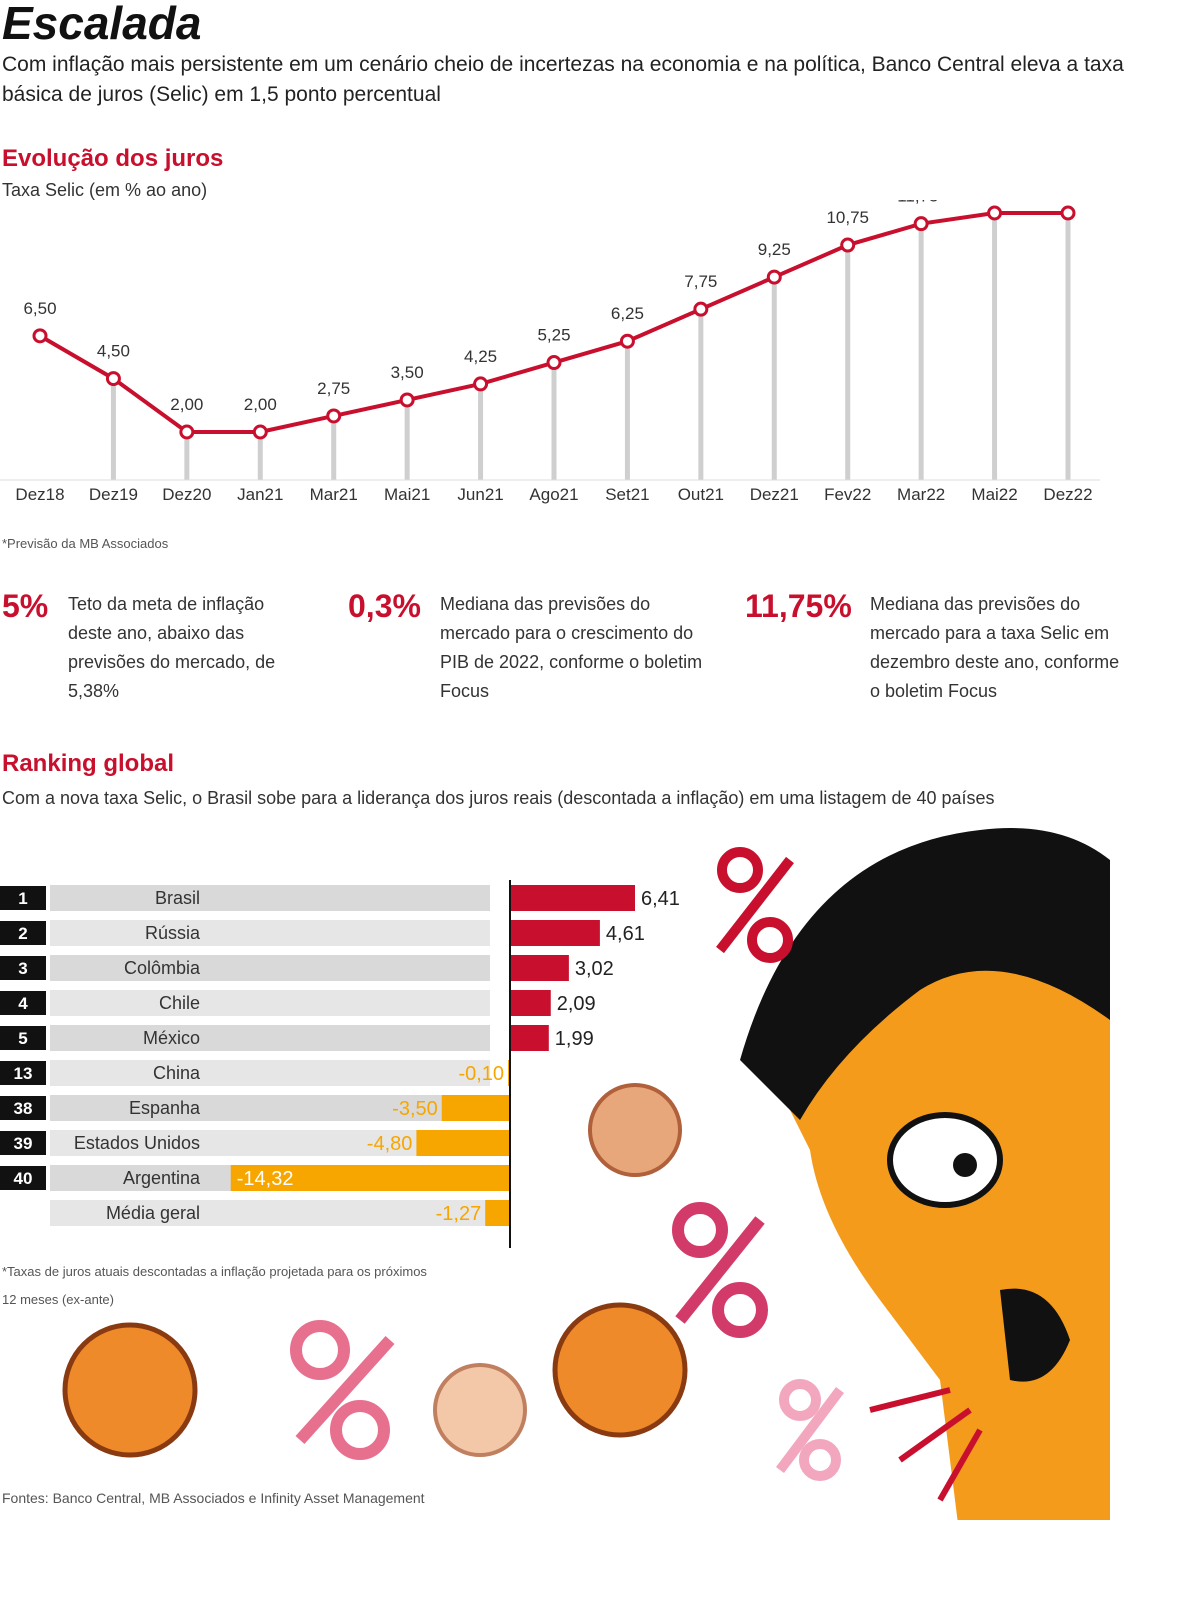 The height and width of the screenshot is (1617, 1200). What do you see at coordinates (165, 1108) in the screenshot?
I see `category-label: Espanha` at bounding box center [165, 1108].